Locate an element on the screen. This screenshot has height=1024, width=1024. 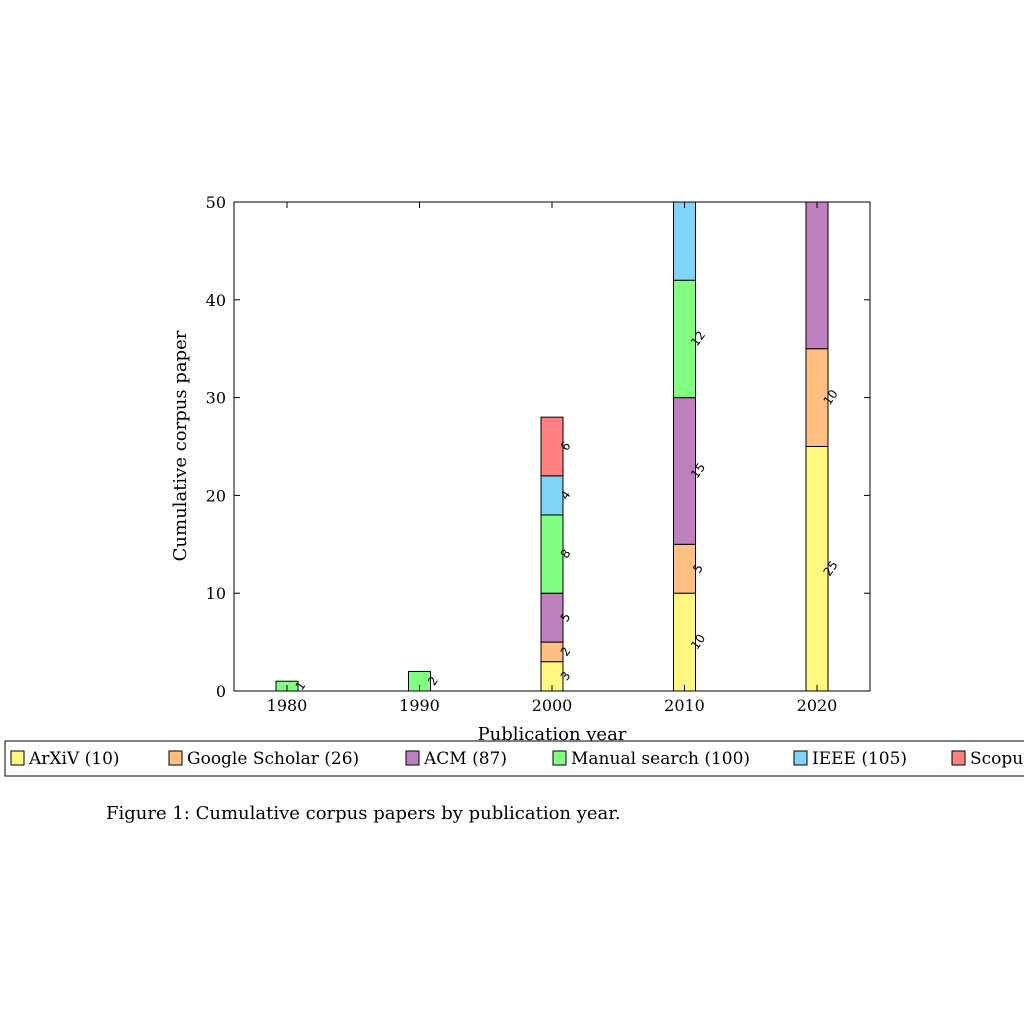
legend-label-2: ACM (87) is located at coordinates (465, 759).